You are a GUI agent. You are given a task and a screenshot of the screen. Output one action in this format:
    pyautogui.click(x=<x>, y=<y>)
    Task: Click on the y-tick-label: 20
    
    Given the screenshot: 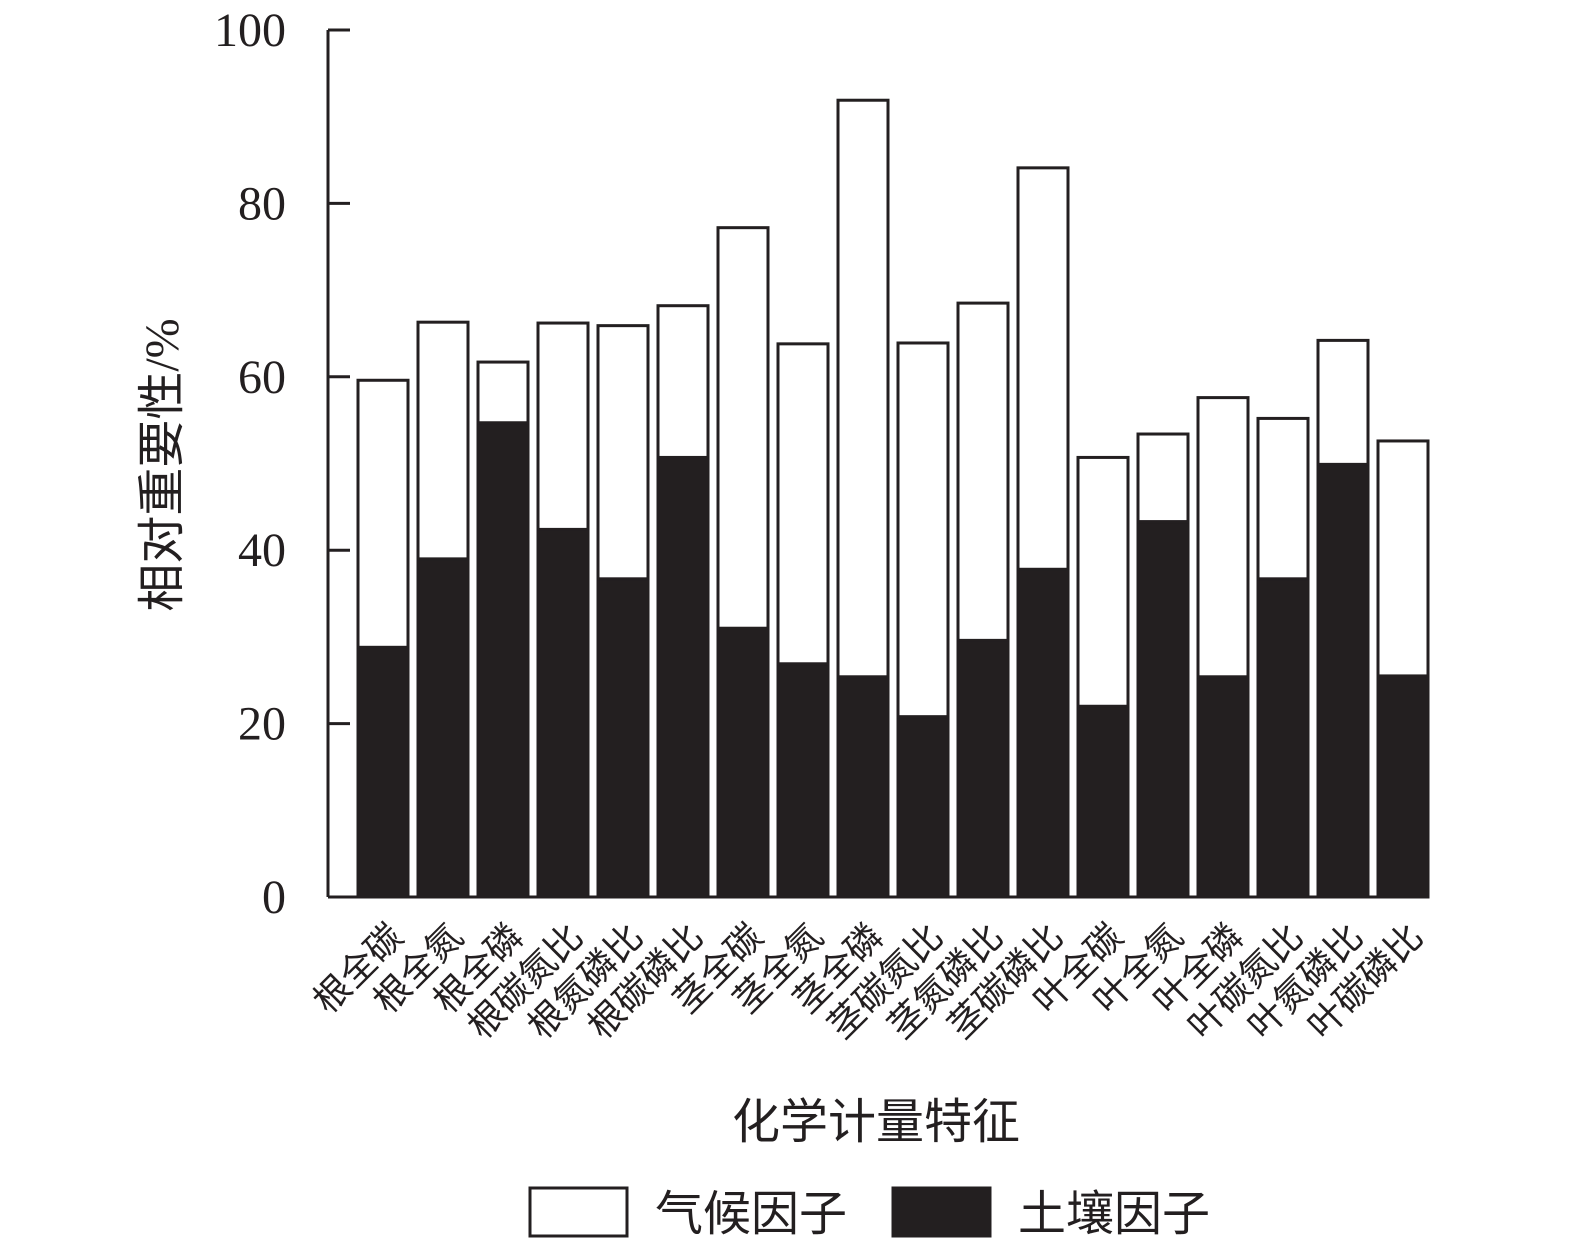 What is the action you would take?
    pyautogui.click(x=262, y=724)
    